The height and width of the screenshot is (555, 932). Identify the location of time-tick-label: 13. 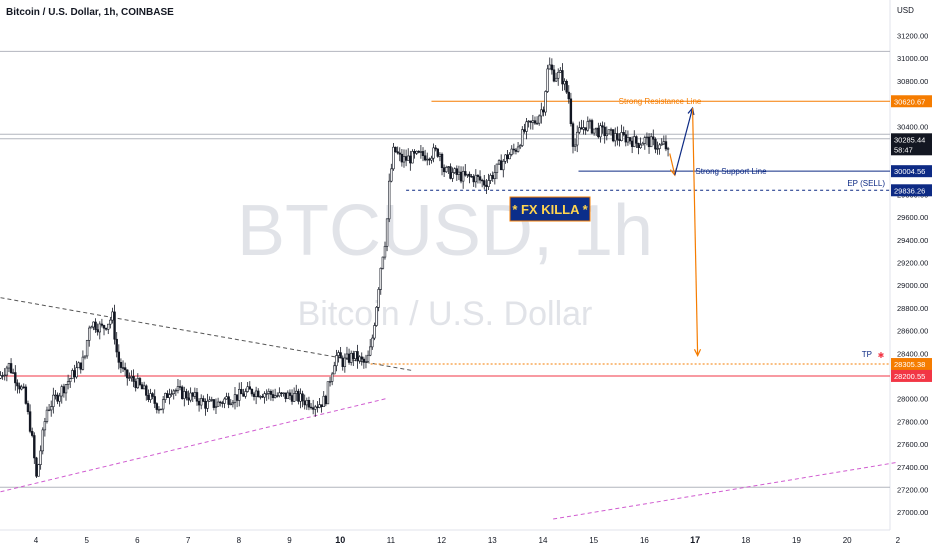
(492, 540).